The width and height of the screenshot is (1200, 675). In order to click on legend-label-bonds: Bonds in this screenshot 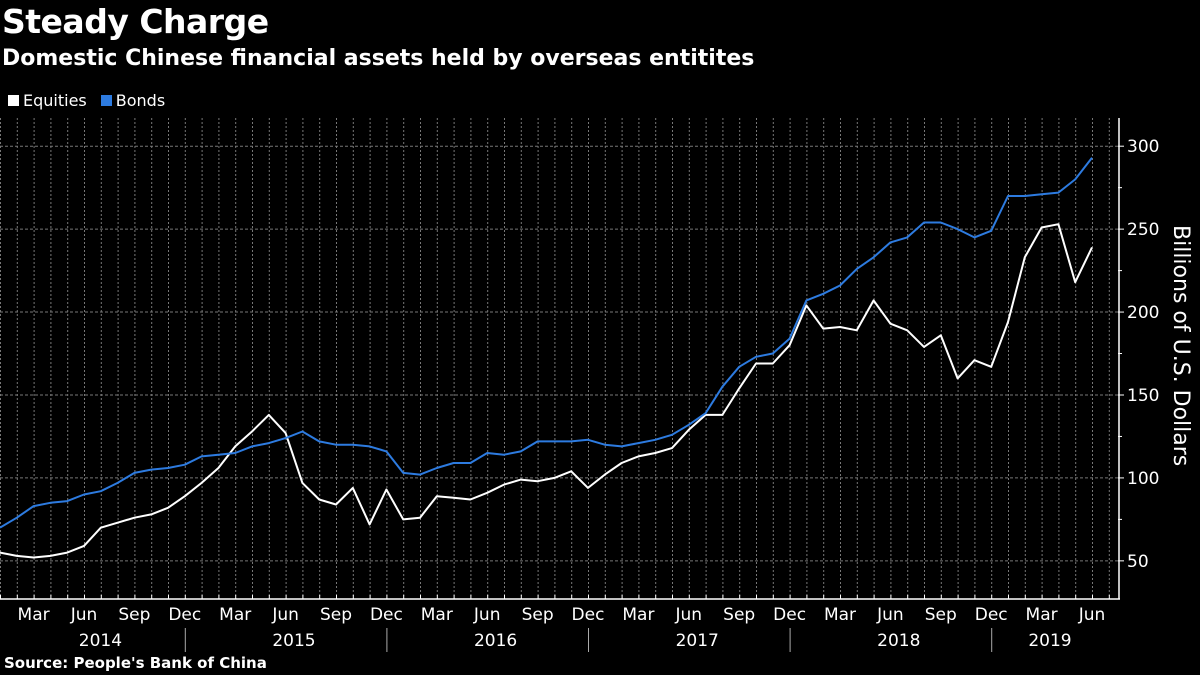, I will do `click(140, 100)`.